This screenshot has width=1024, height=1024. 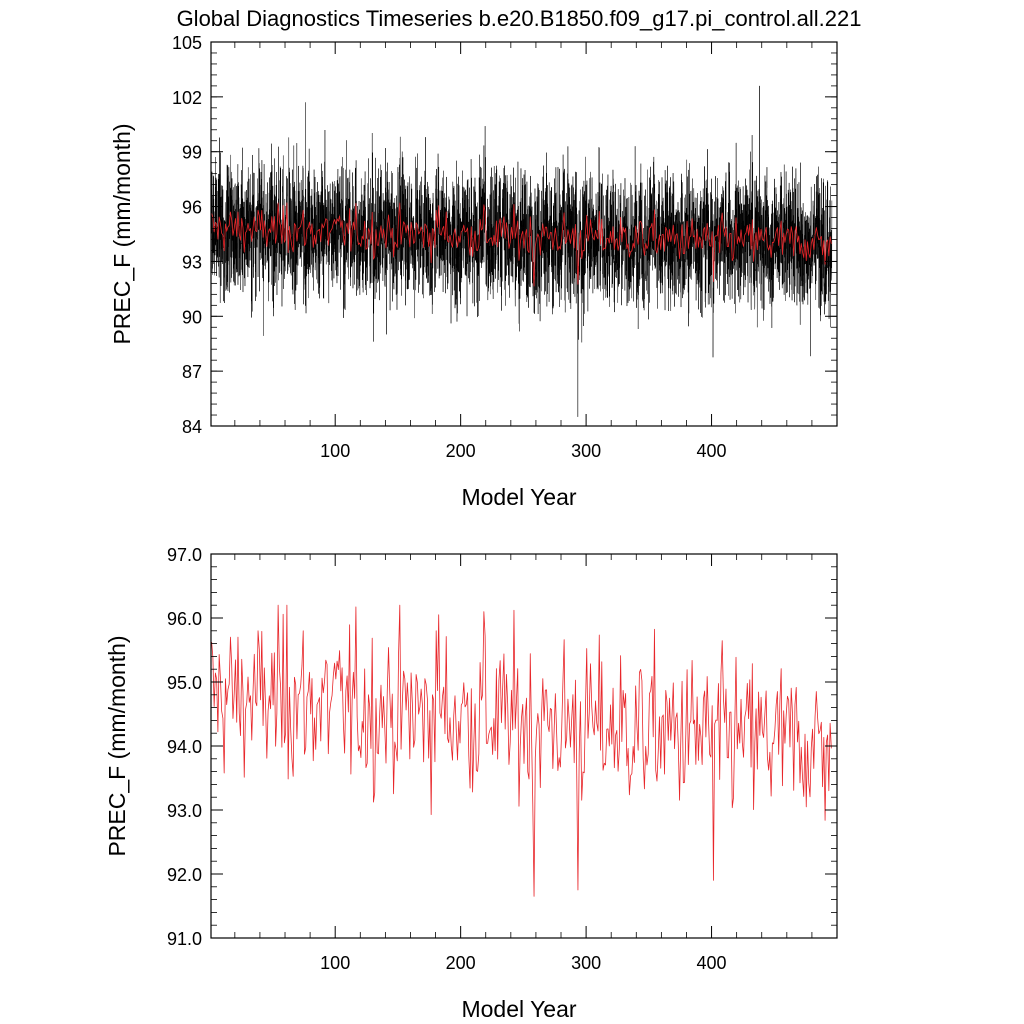 What do you see at coordinates (184, 619) in the screenshot?
I see `bottom-y-tick-label: 96.0` at bounding box center [184, 619].